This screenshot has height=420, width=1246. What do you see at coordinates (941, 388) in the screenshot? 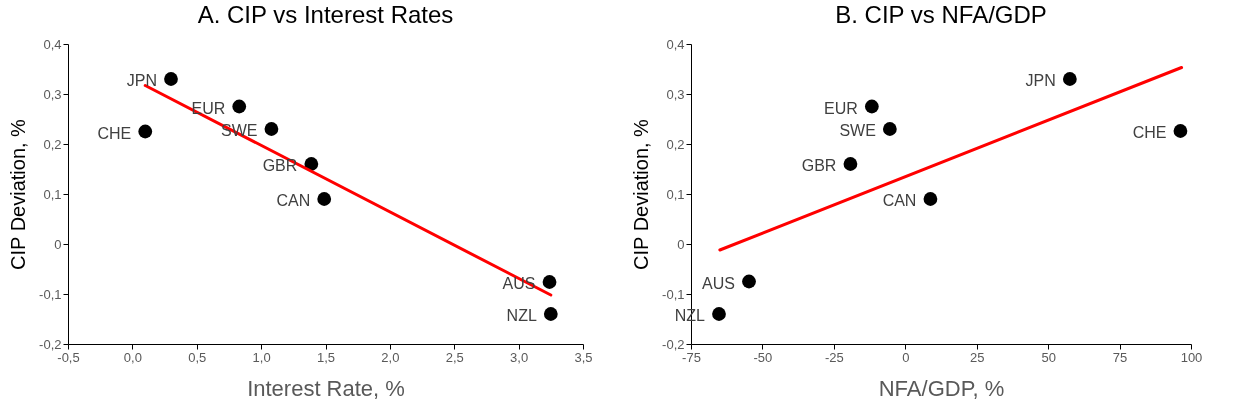
I see `x-axis-title: NFA/GDP, %` at bounding box center [941, 388].